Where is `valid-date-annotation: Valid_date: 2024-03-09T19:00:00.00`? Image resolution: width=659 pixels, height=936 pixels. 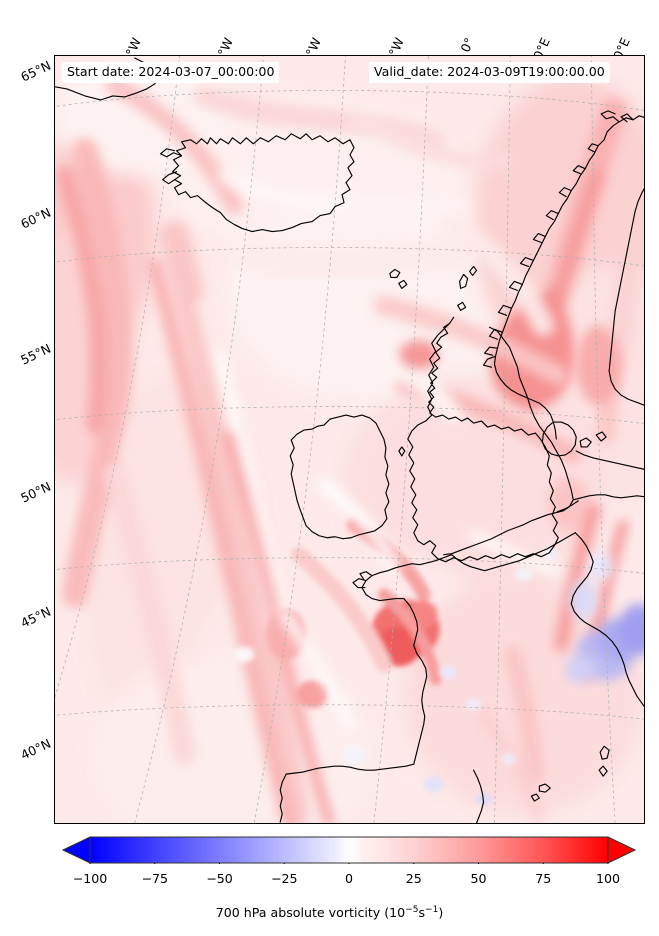 valid-date-annotation: Valid_date: 2024-03-09T19:00:00.00 is located at coordinates (489, 72).